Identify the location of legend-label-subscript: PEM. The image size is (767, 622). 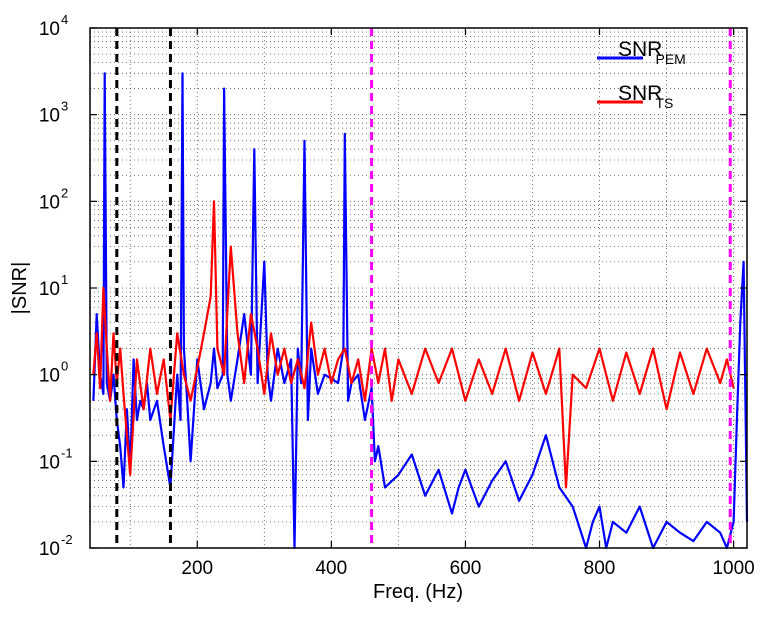
(671, 59).